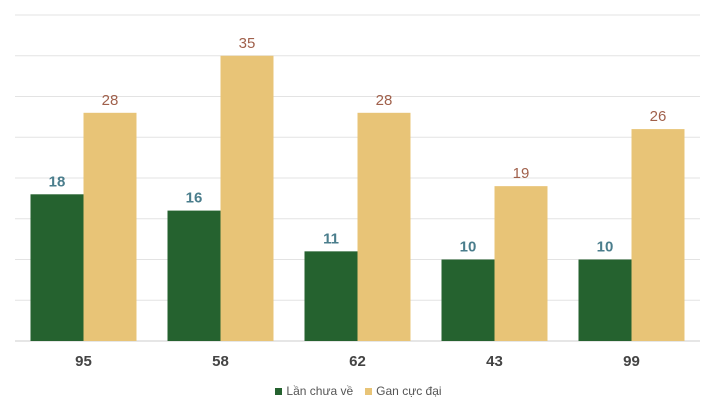 The width and height of the screenshot is (717, 411). What do you see at coordinates (605, 247) in the screenshot?
I see `data-label-series-1-99: 10` at bounding box center [605, 247].